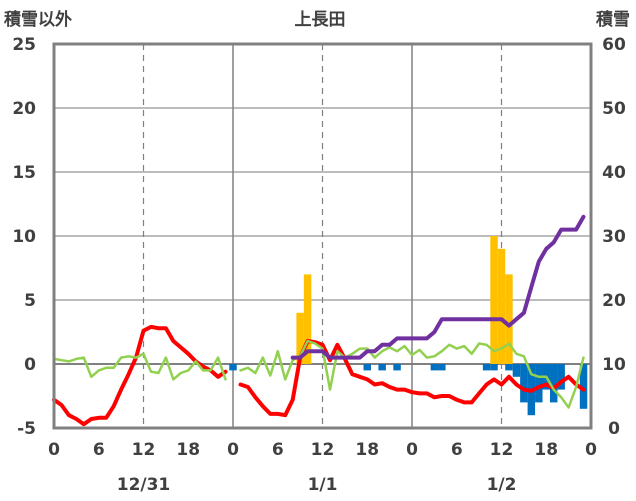 This screenshot has height=501, width=636. I want to click on right-tick-label: 30, so click(614, 237).